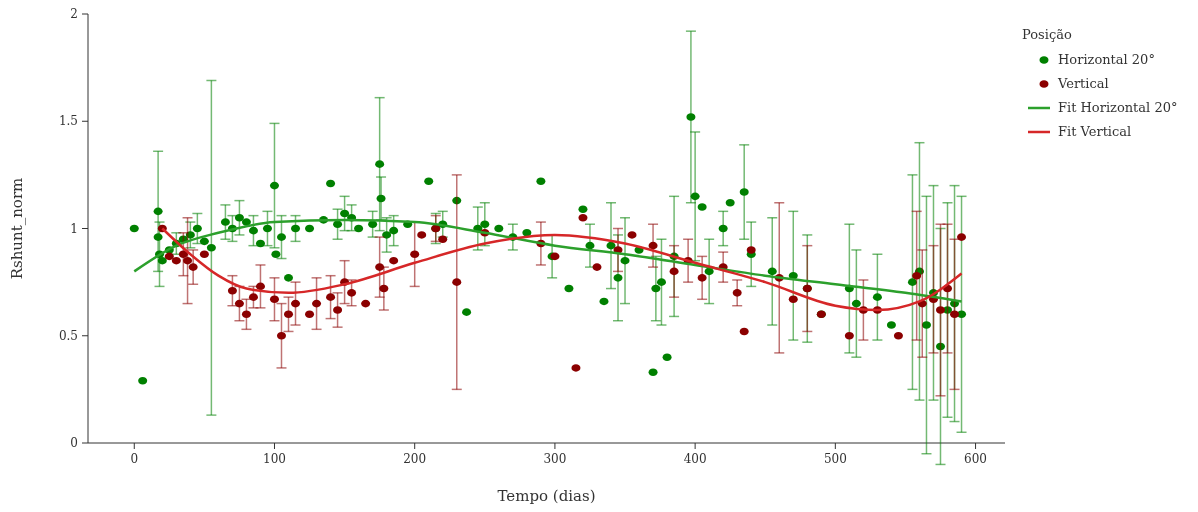 The width and height of the screenshot is (1198, 512). What do you see at coordinates (555, 459) in the screenshot?
I see `x-tick-label: 300` at bounding box center [555, 459].